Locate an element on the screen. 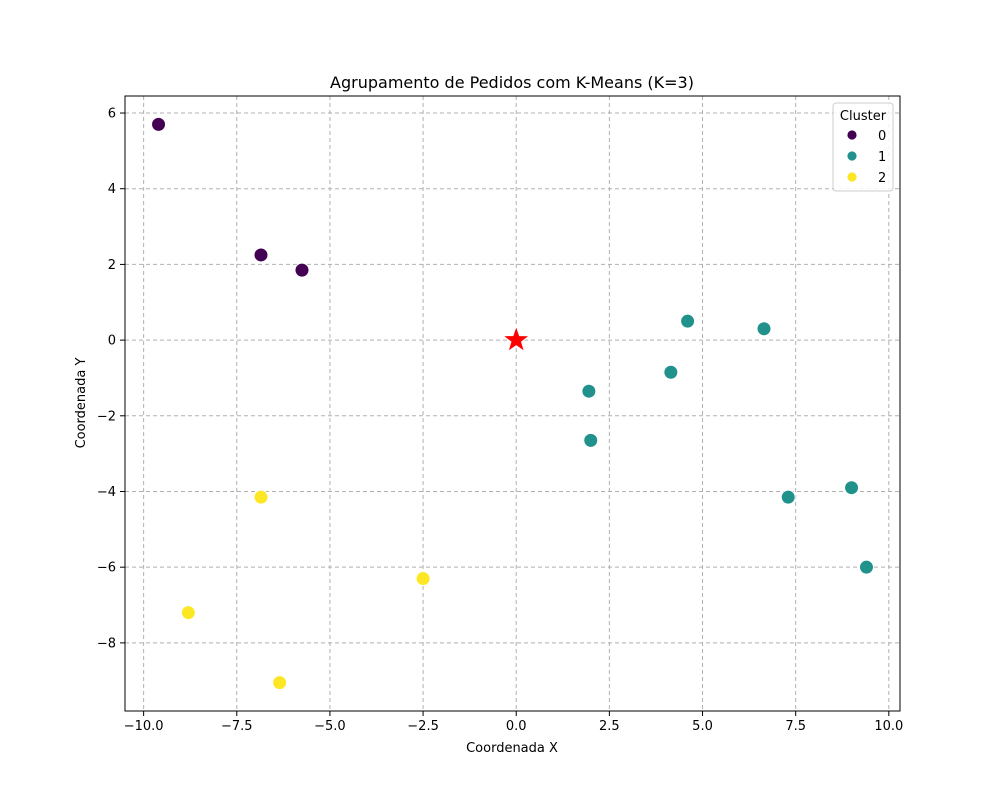 The width and height of the screenshot is (1000, 800). y-axis-label: Coordenada Y is located at coordinates (81, 403).